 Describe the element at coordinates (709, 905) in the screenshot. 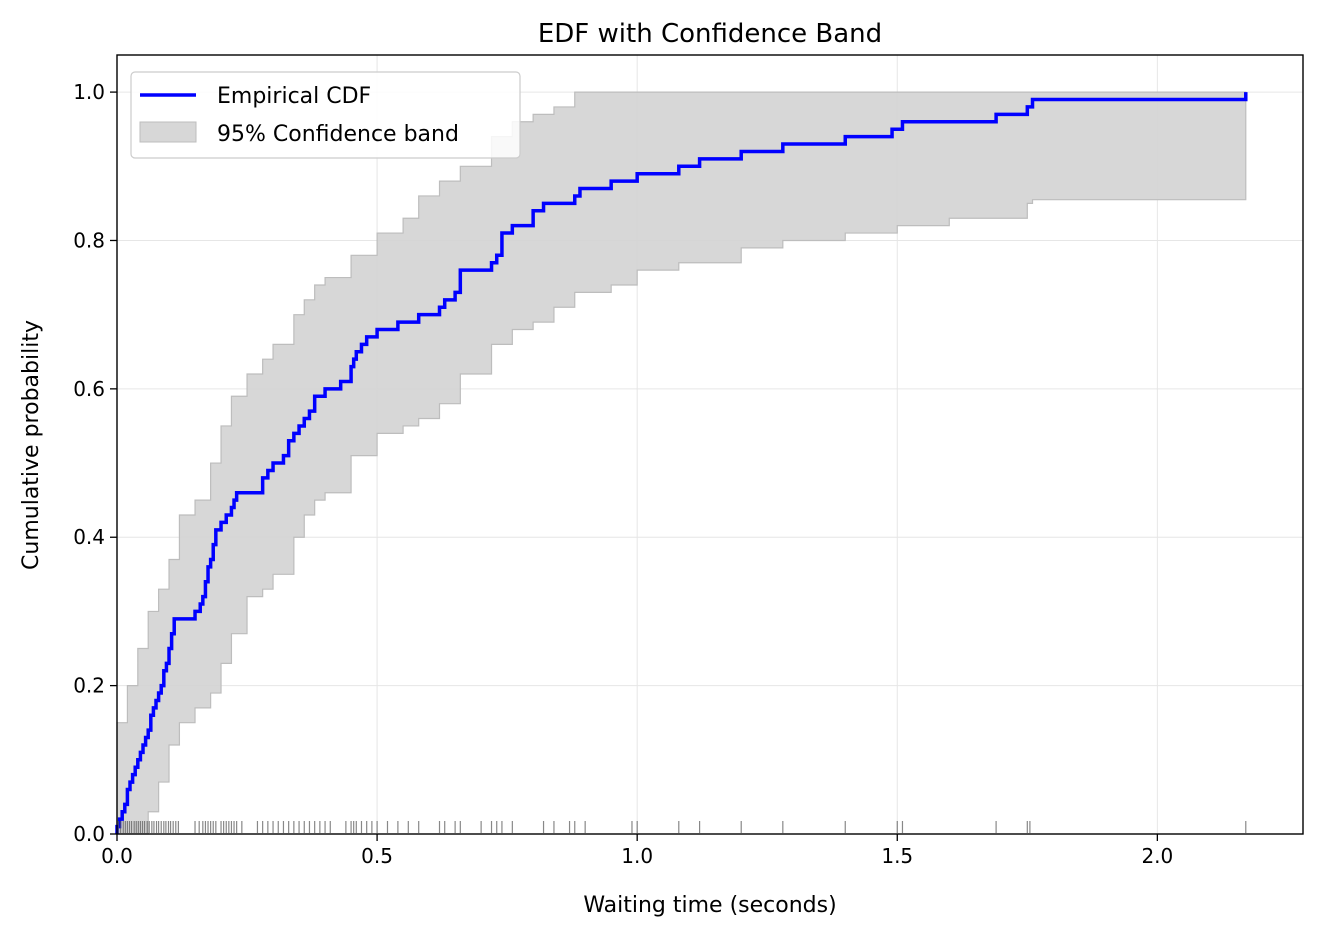

I see `x-axis-label: Waiting time (seconds)` at that location.